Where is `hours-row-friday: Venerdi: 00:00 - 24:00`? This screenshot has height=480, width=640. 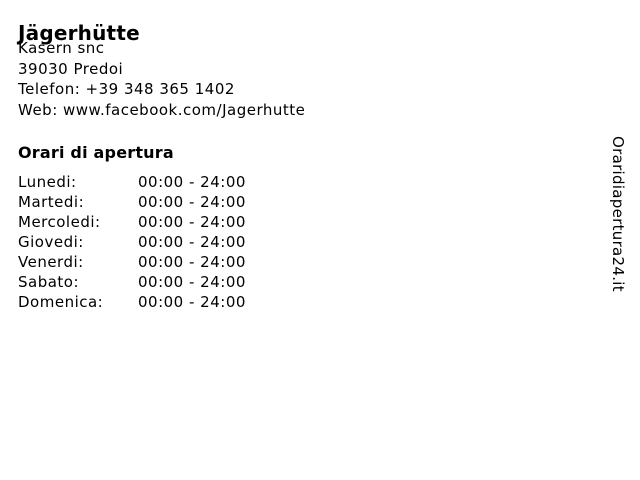 hours-row-friday: Venerdi: 00:00 - 24:00 is located at coordinates (132, 262).